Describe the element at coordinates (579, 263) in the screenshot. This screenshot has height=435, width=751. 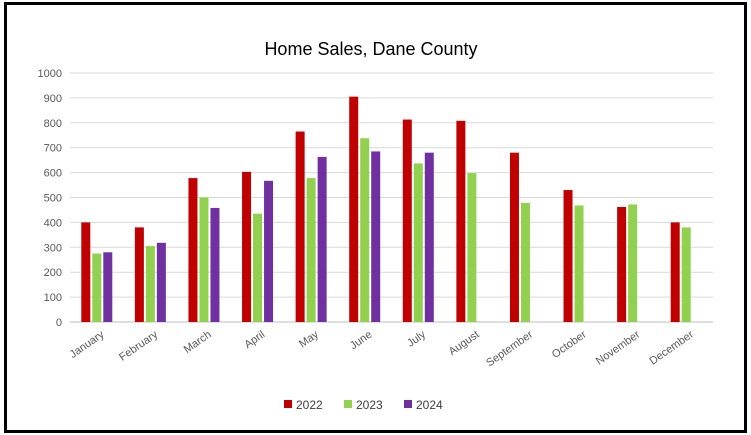
I see `bar-2023-october` at that location.